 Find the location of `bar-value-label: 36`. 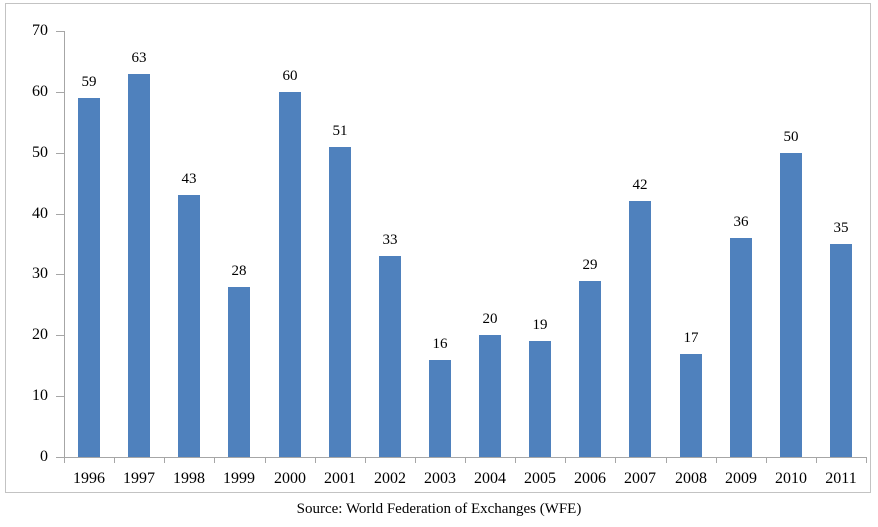

bar-value-label: 36 is located at coordinates (741, 222).